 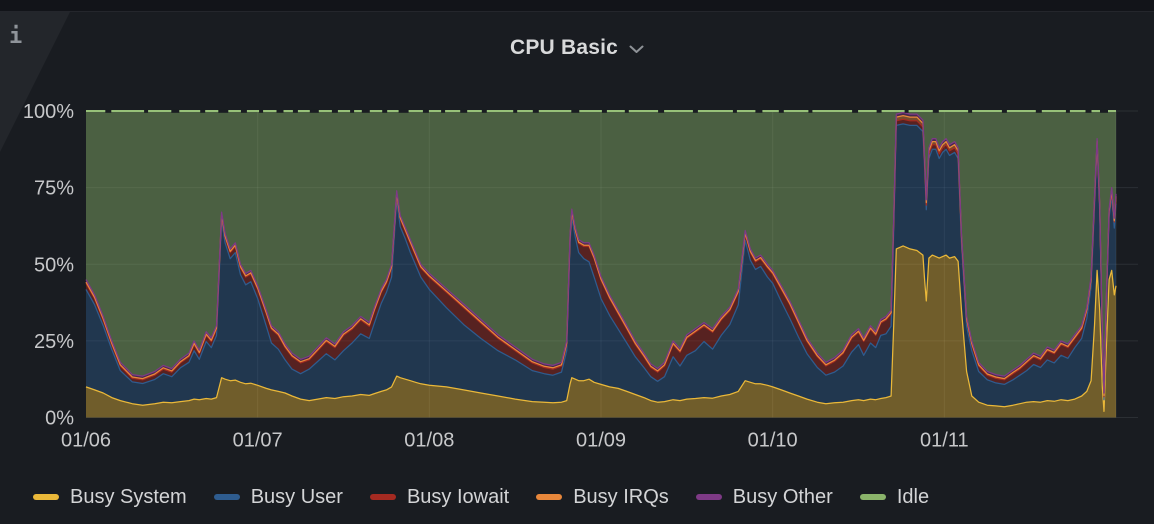 I want to click on x-tick-label: 01/11, so click(x=944, y=441).